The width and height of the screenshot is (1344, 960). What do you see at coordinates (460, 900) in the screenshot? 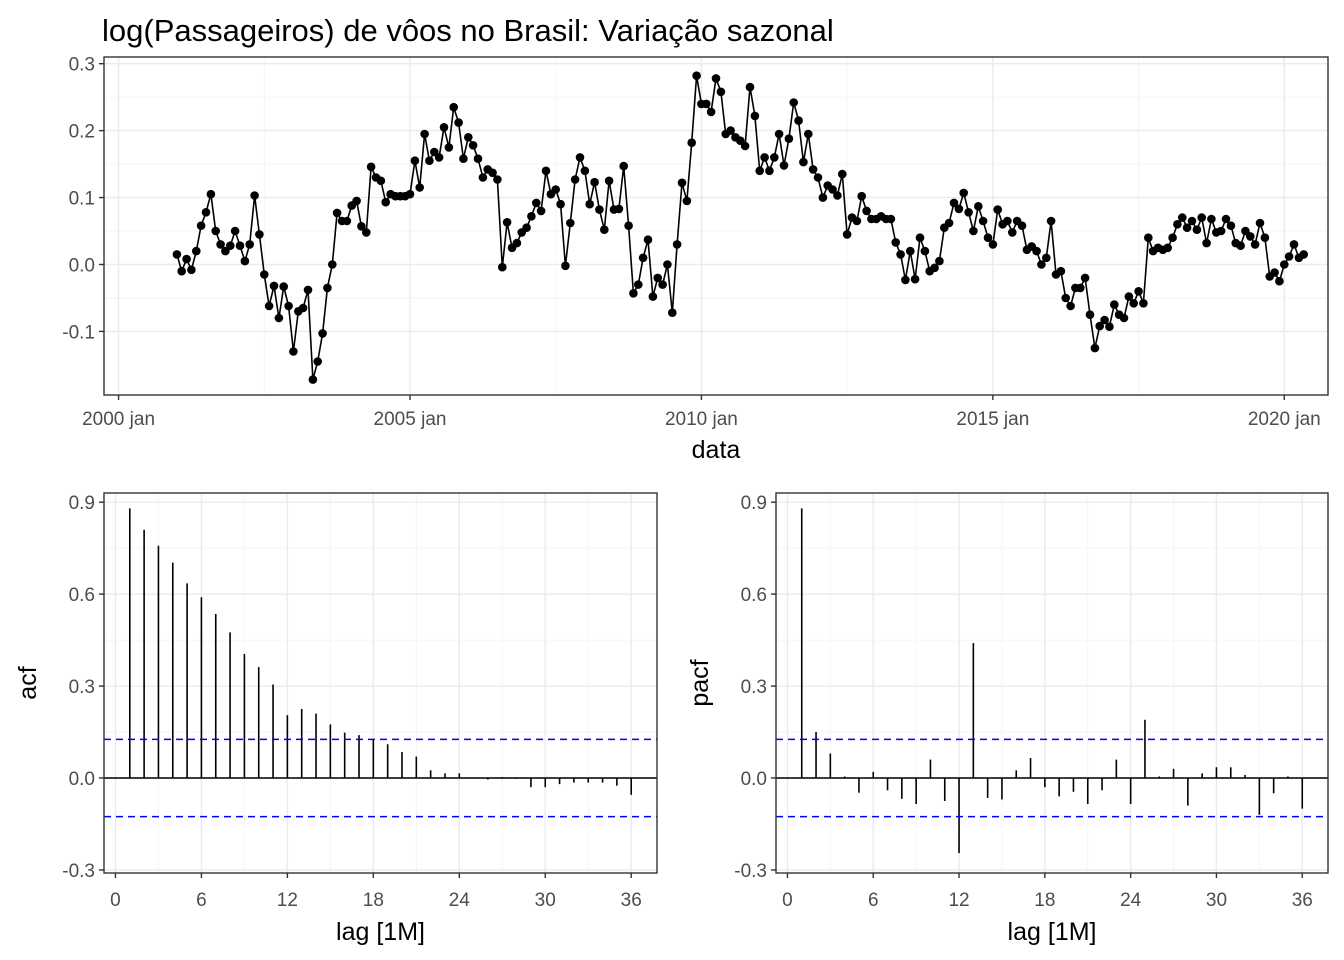
I see `x-tick-label: 24` at bounding box center [460, 900].